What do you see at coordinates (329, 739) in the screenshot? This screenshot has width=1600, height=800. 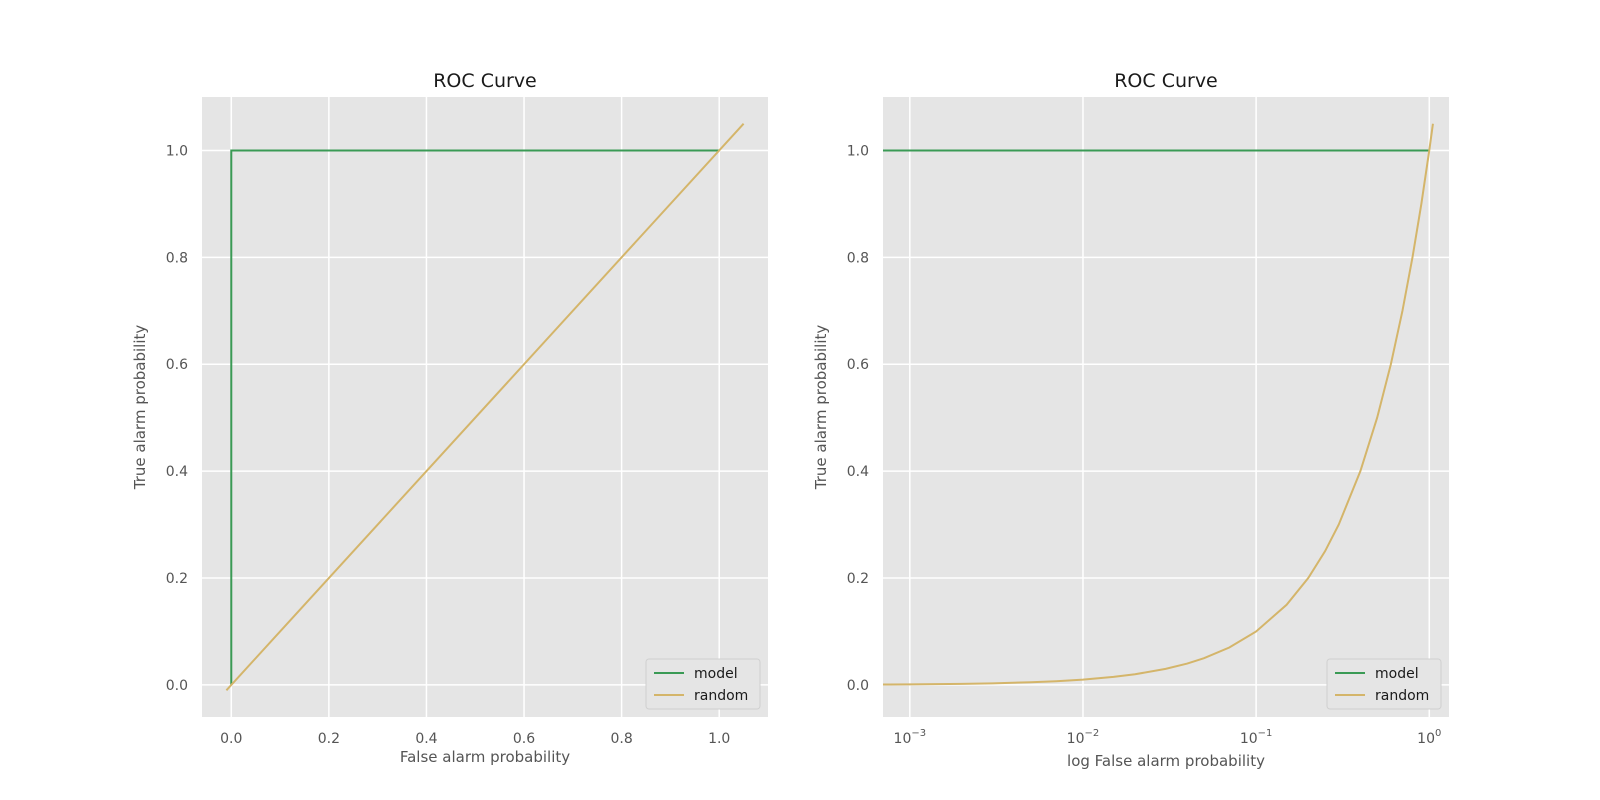 I see `x-tick-label: 0.2` at bounding box center [329, 739].